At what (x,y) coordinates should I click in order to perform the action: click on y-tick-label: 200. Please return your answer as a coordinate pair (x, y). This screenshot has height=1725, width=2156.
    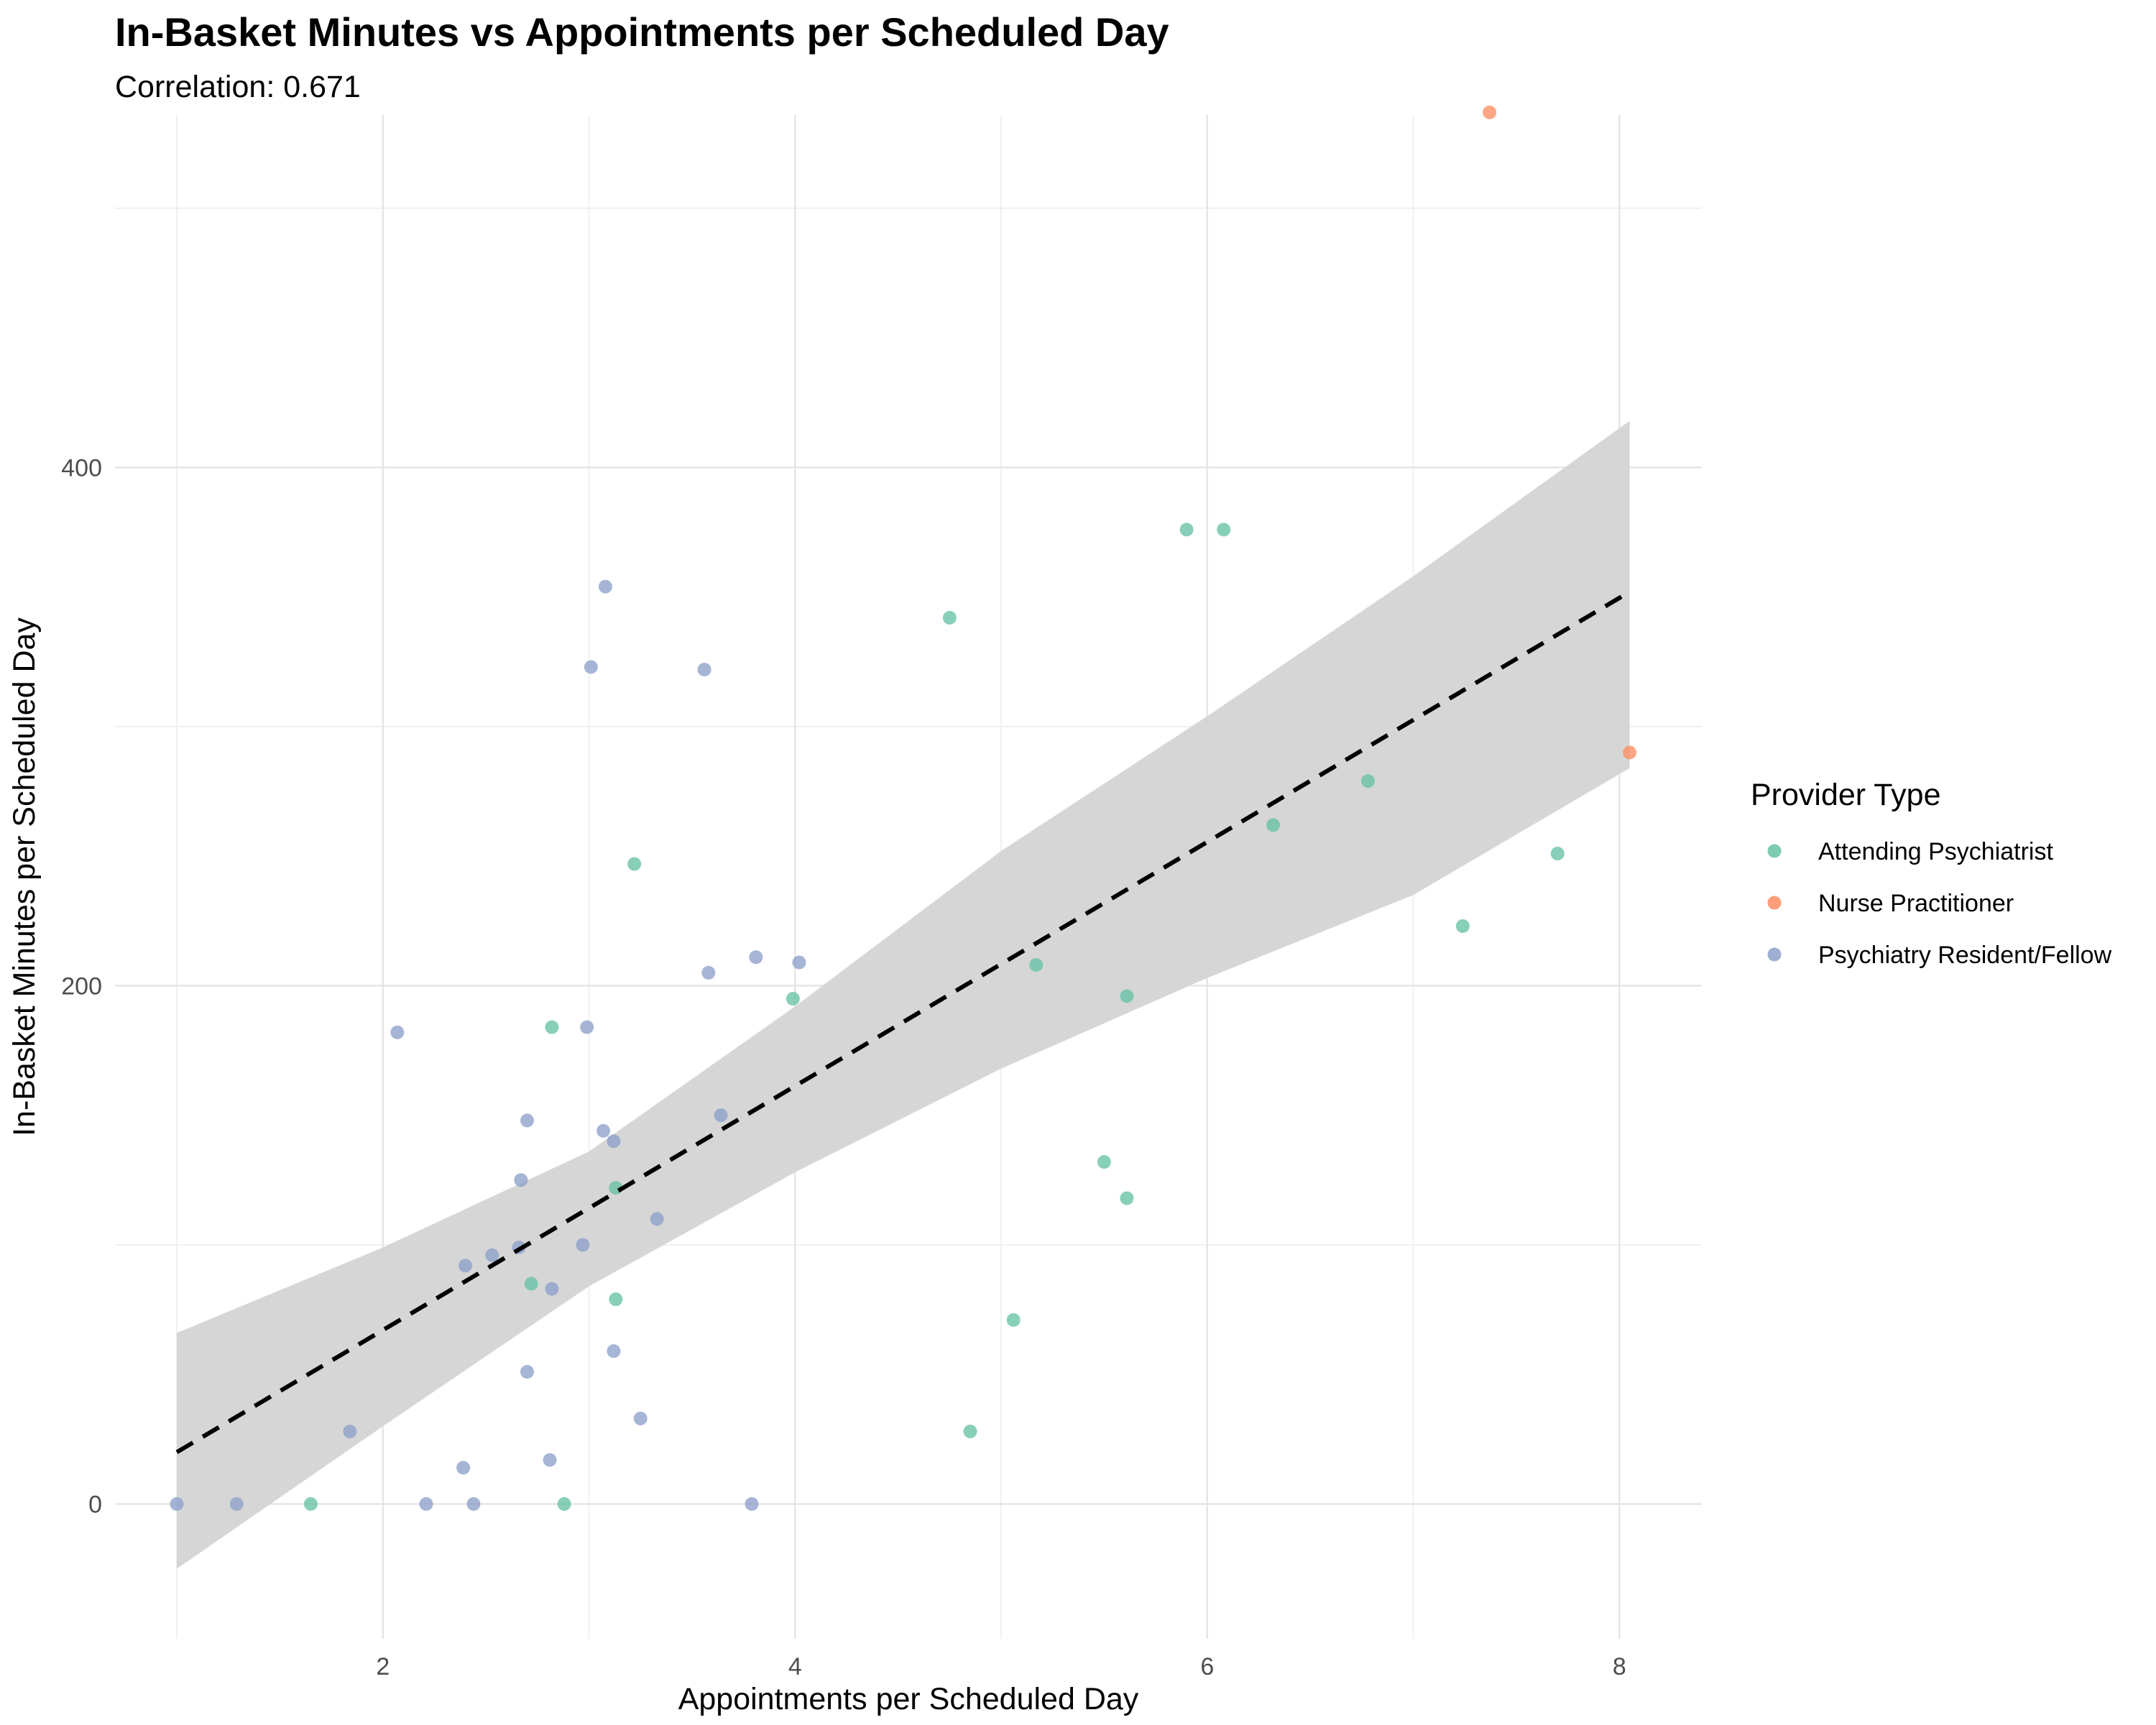
    Looking at the image, I should click on (81, 986).